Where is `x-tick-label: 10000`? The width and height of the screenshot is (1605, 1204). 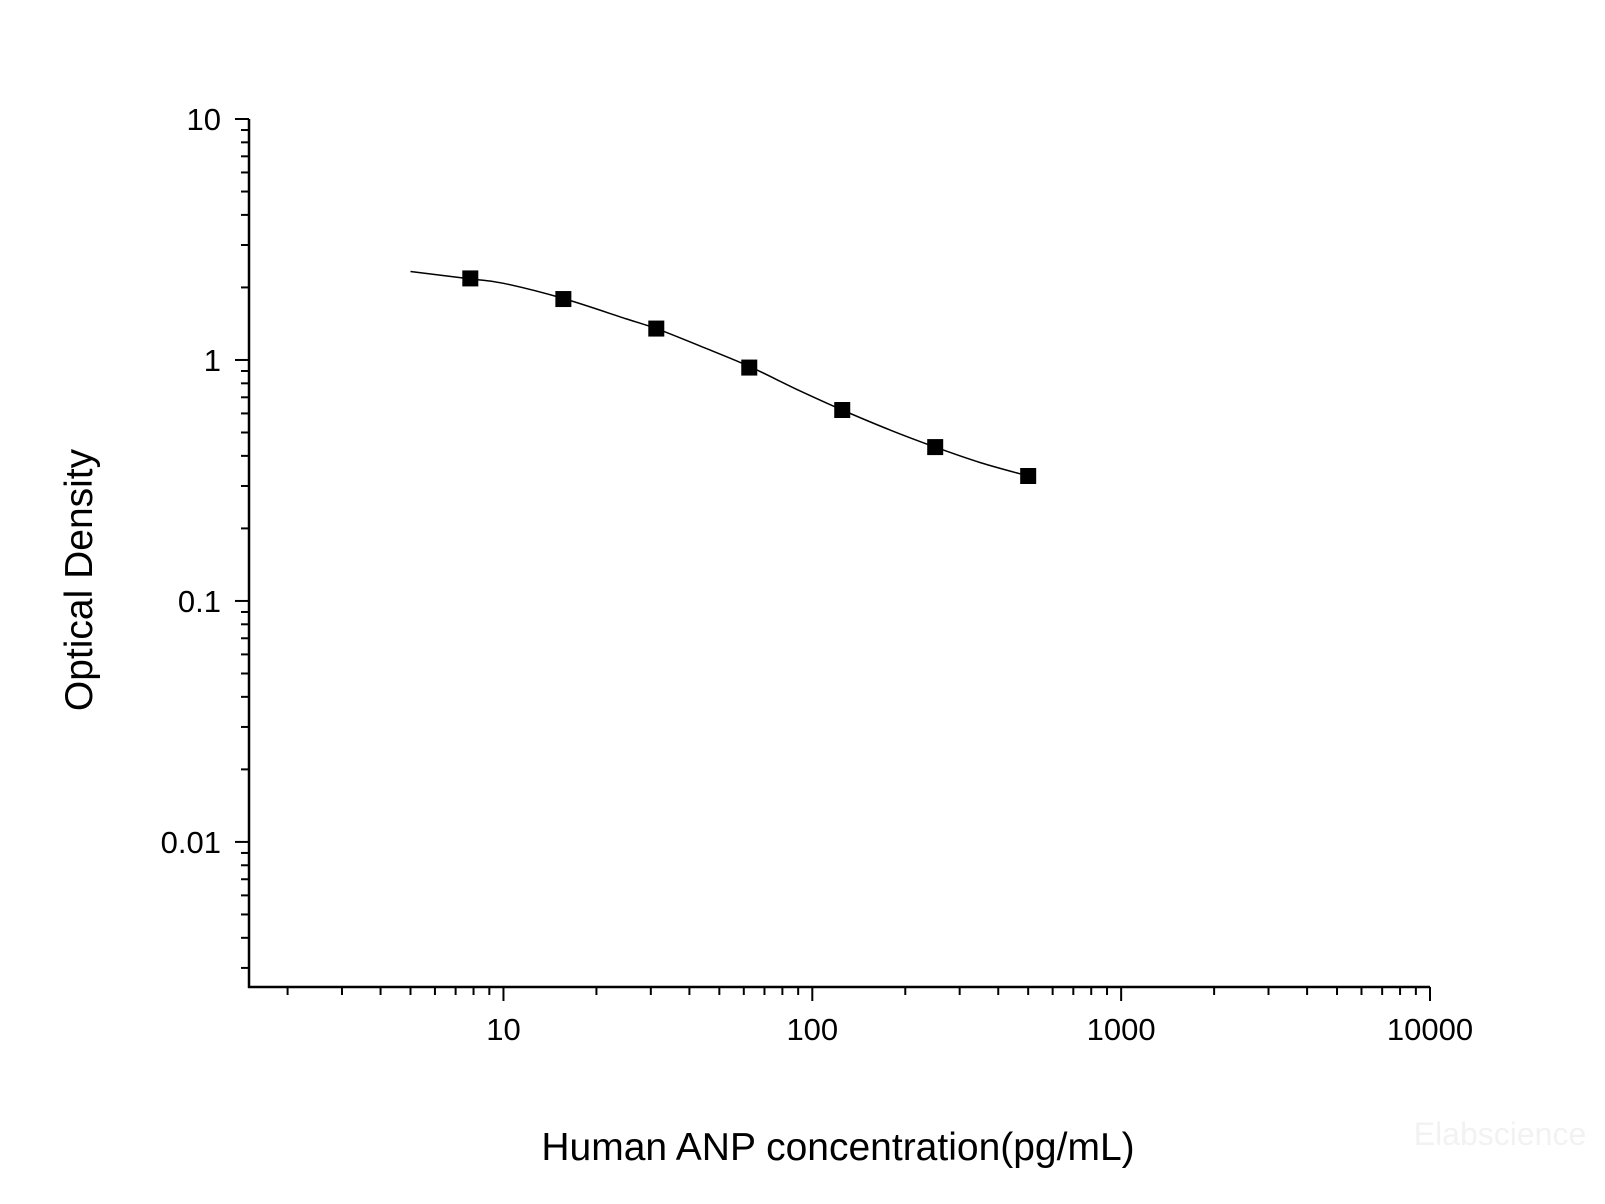
x-tick-label: 10000 is located at coordinates (1430, 1029).